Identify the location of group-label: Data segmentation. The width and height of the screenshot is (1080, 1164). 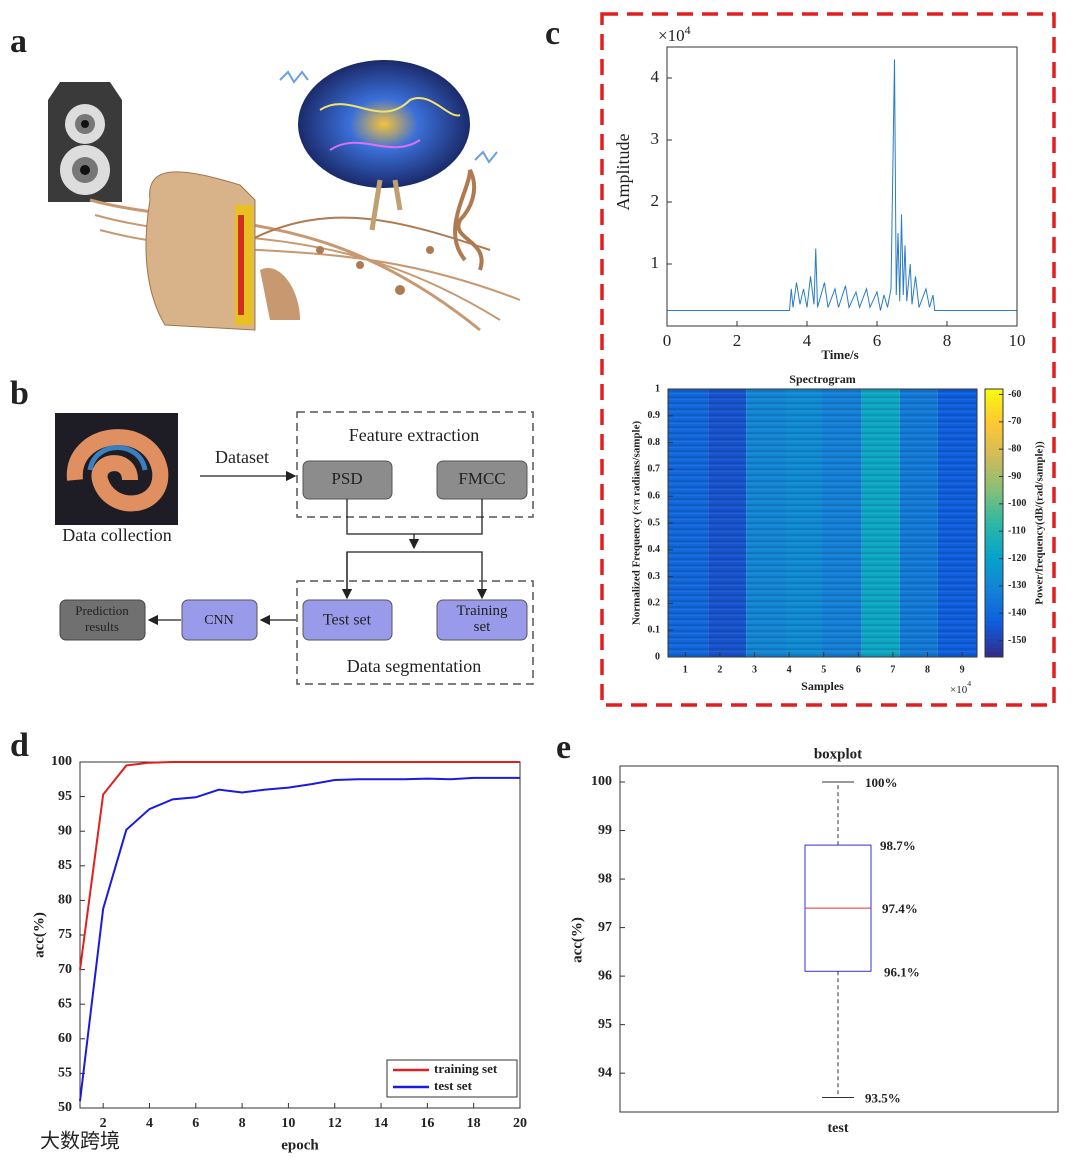
(414, 666).